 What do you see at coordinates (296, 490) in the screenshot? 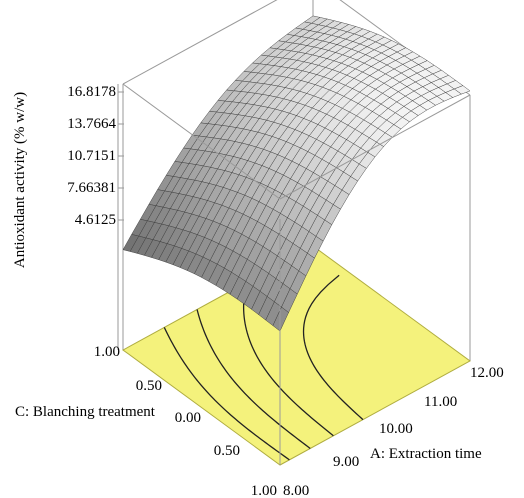
I see `x-tick-label: 8.00` at bounding box center [296, 490].